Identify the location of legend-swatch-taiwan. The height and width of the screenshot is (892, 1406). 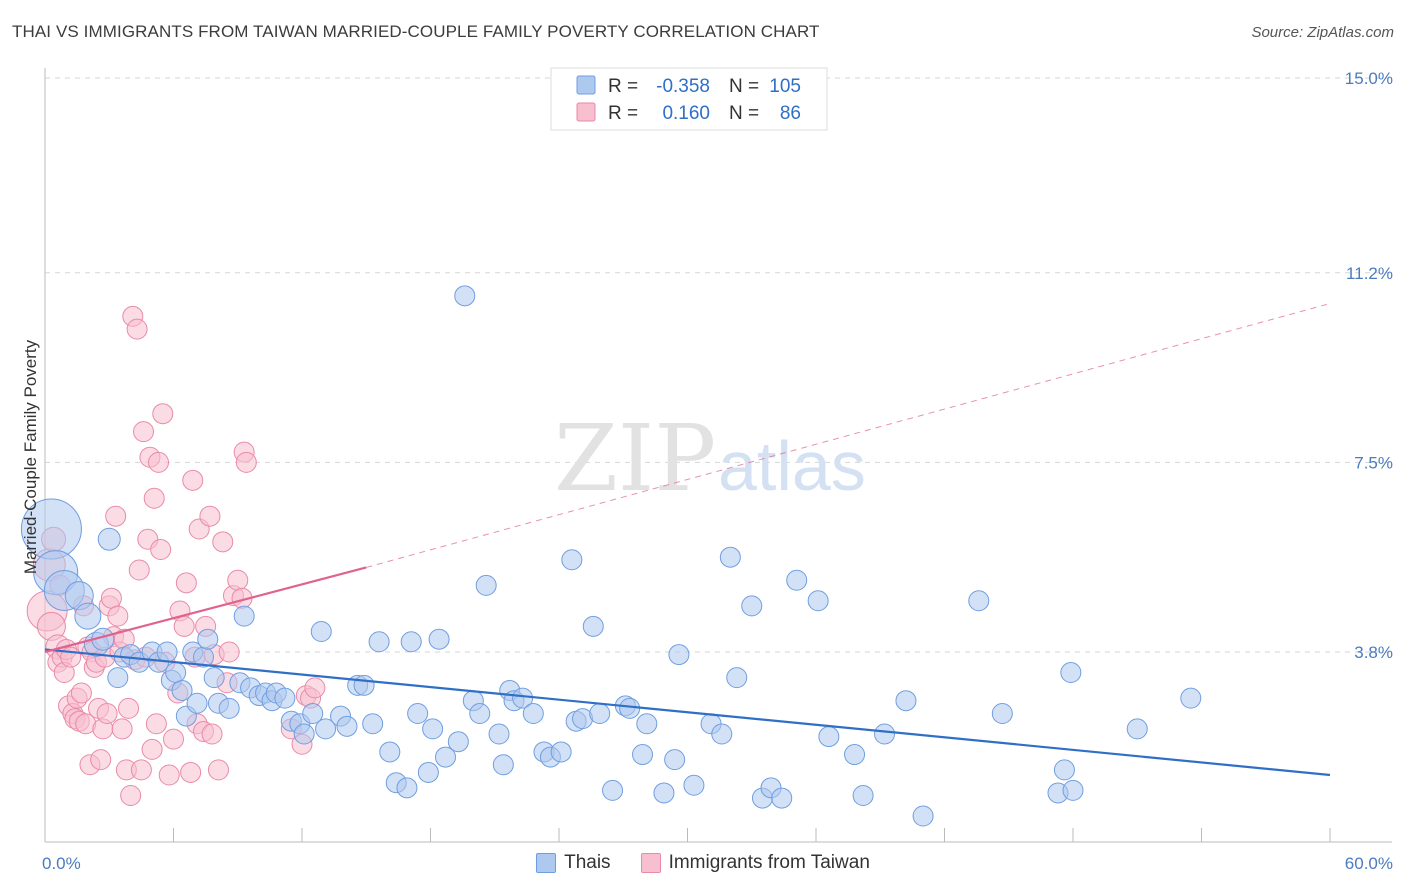
(650, 863).